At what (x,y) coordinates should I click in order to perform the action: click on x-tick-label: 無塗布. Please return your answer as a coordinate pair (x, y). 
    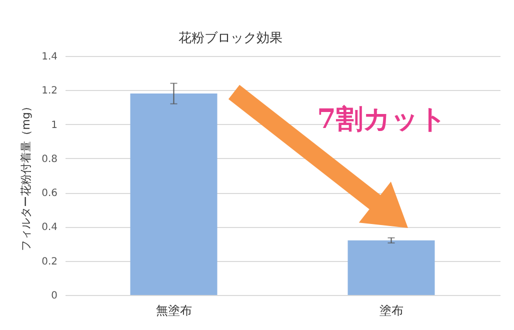
    Looking at the image, I should click on (174, 311).